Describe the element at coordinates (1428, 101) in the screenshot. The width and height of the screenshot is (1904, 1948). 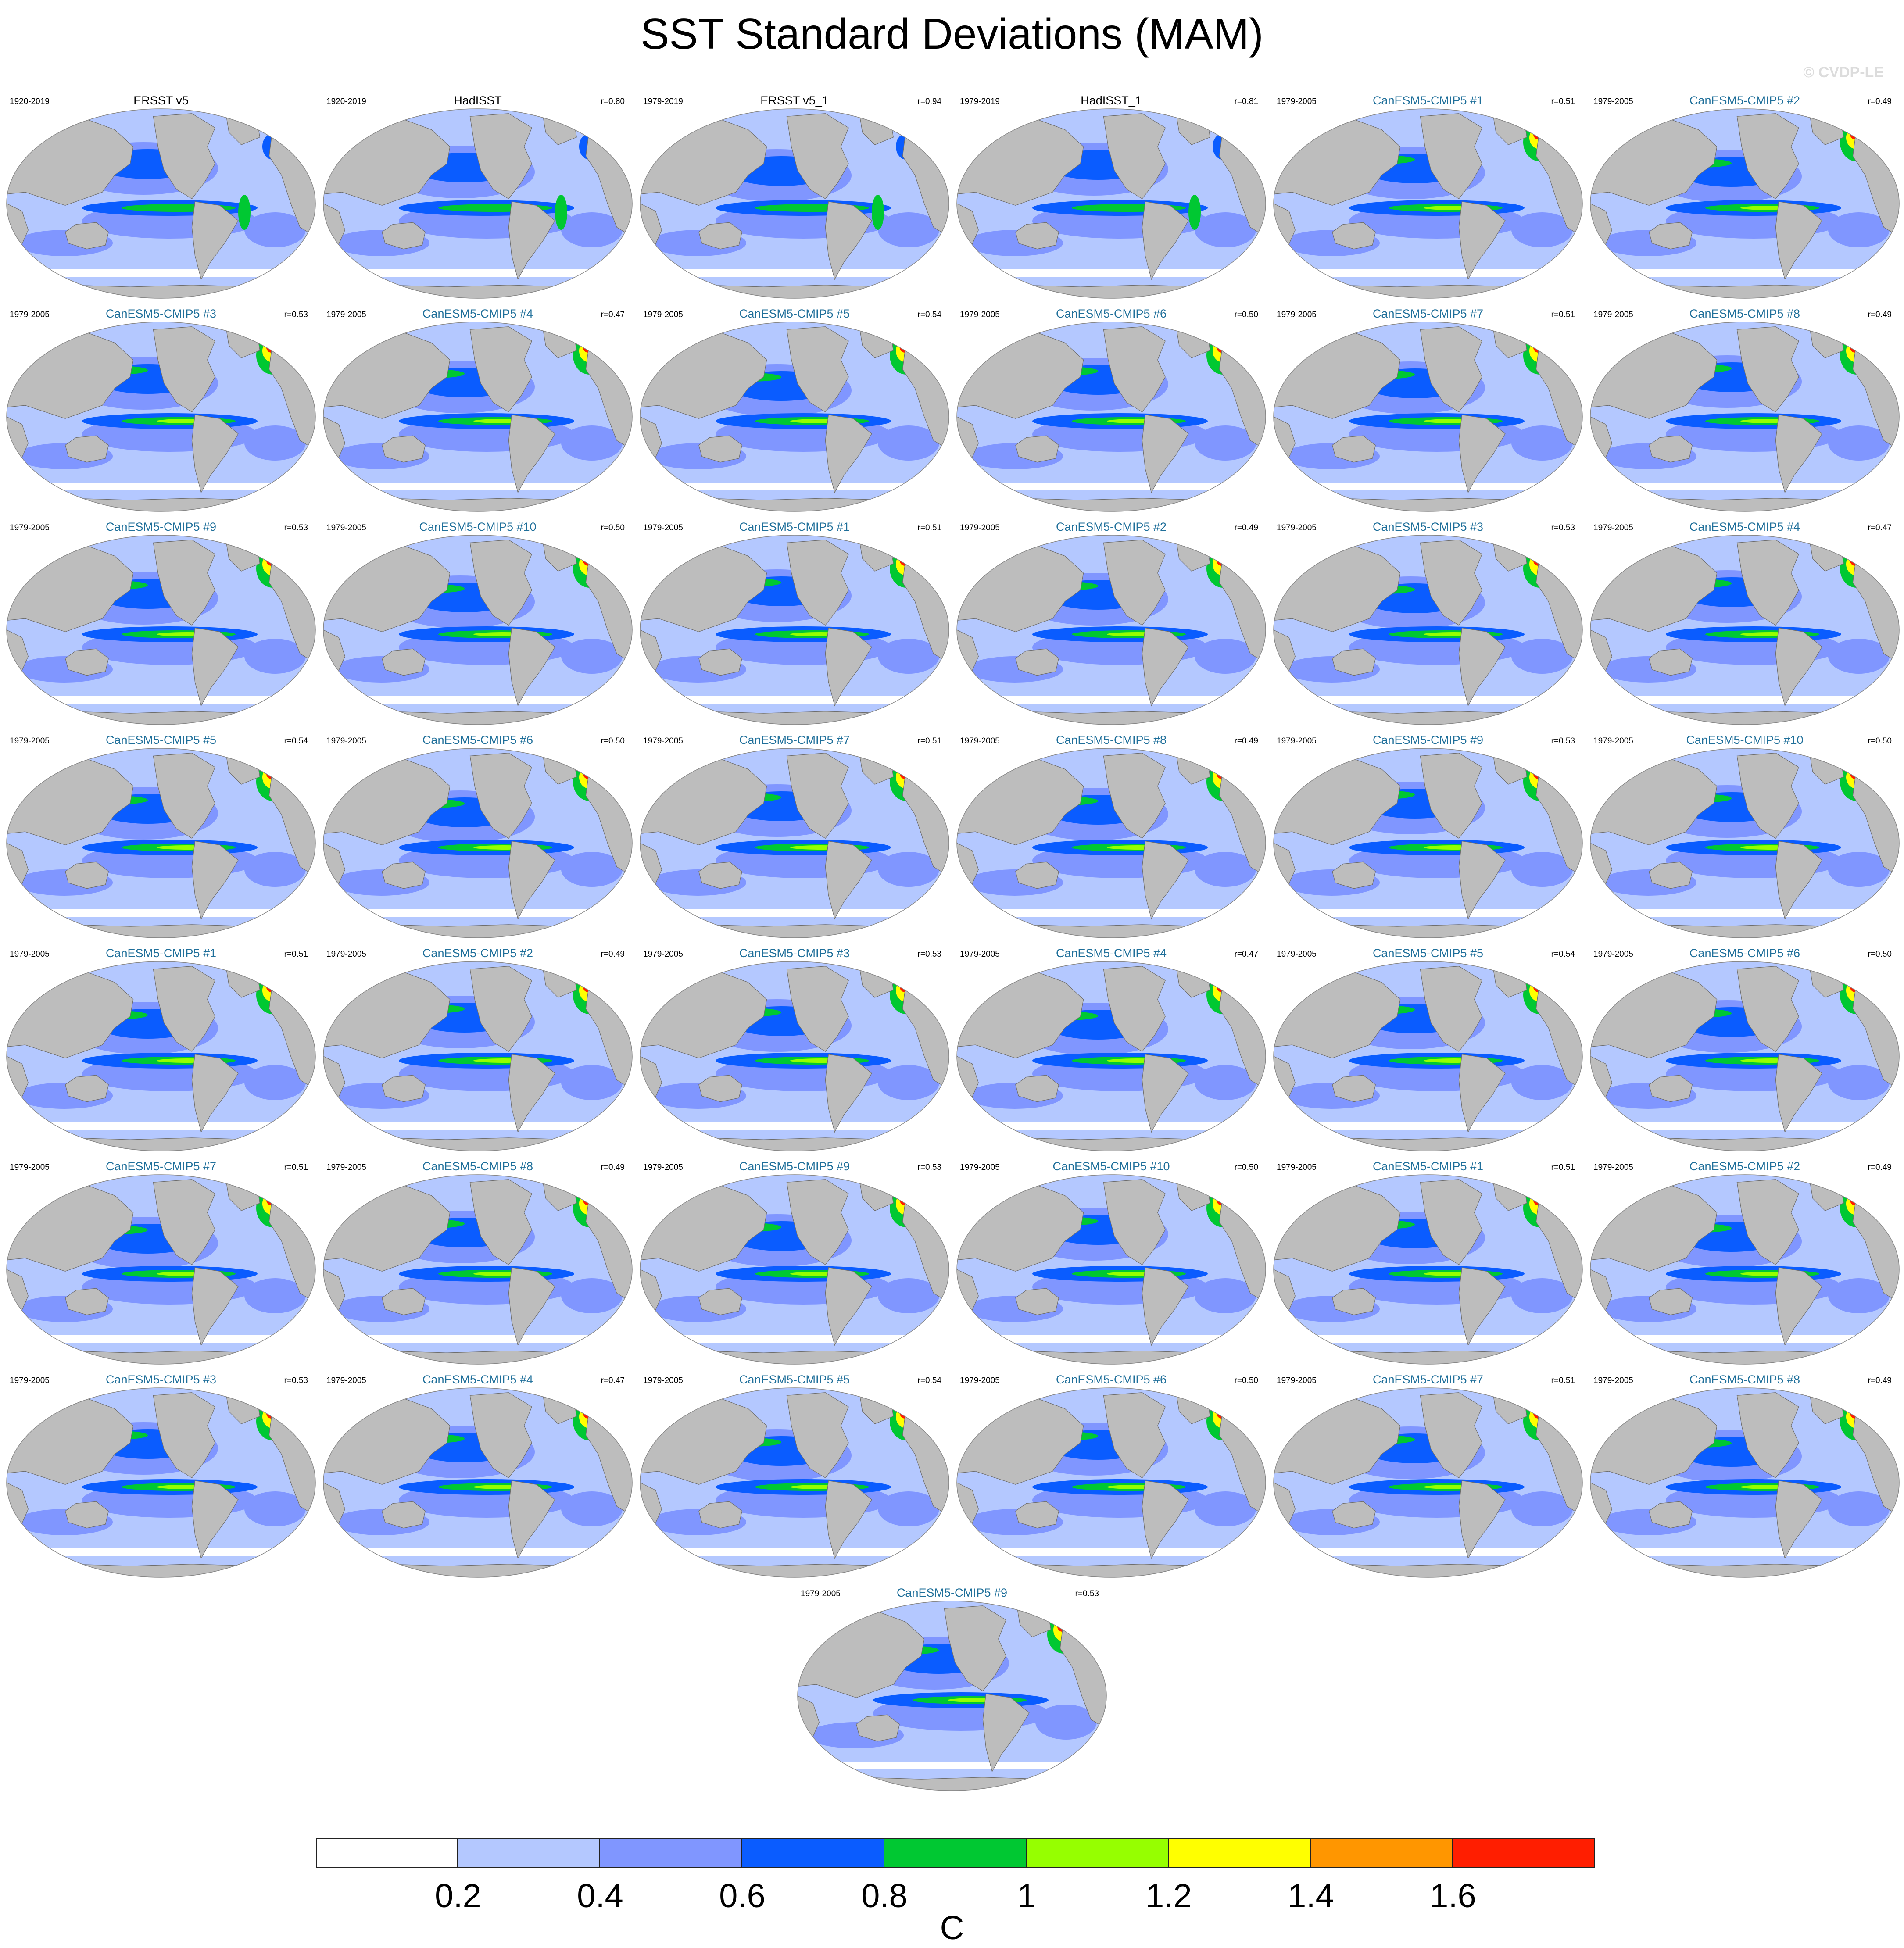
I see `panel-title: CanESM5-CMIP5 #1` at that location.